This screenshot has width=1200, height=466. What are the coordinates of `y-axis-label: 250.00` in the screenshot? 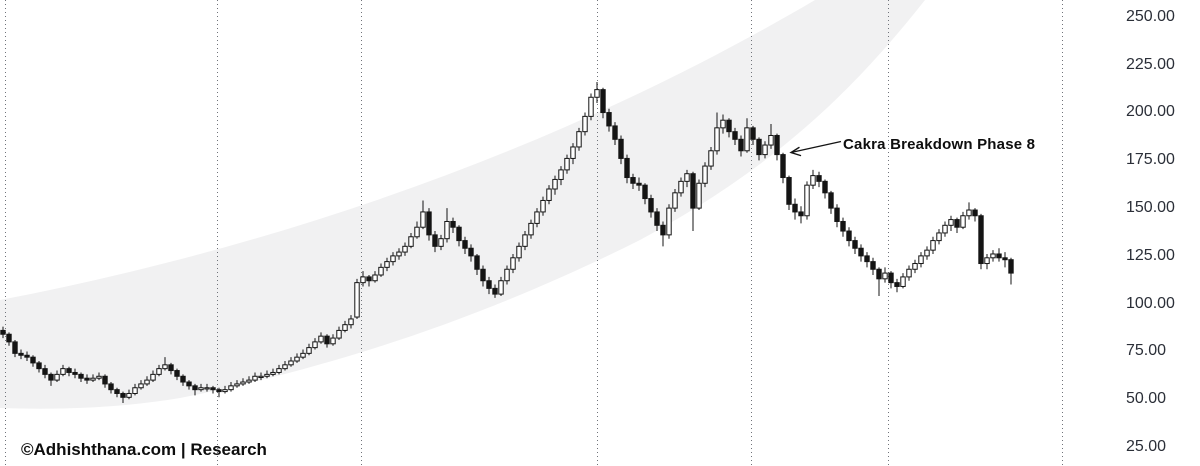 It's located at (1150, 16).